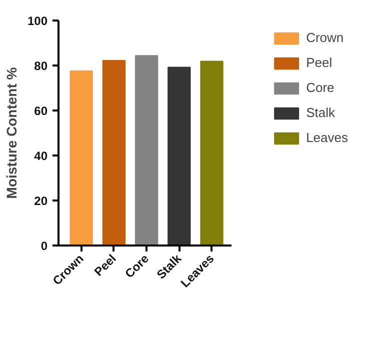  What do you see at coordinates (44, 246) in the screenshot?
I see `y-tick-label: 0` at bounding box center [44, 246].